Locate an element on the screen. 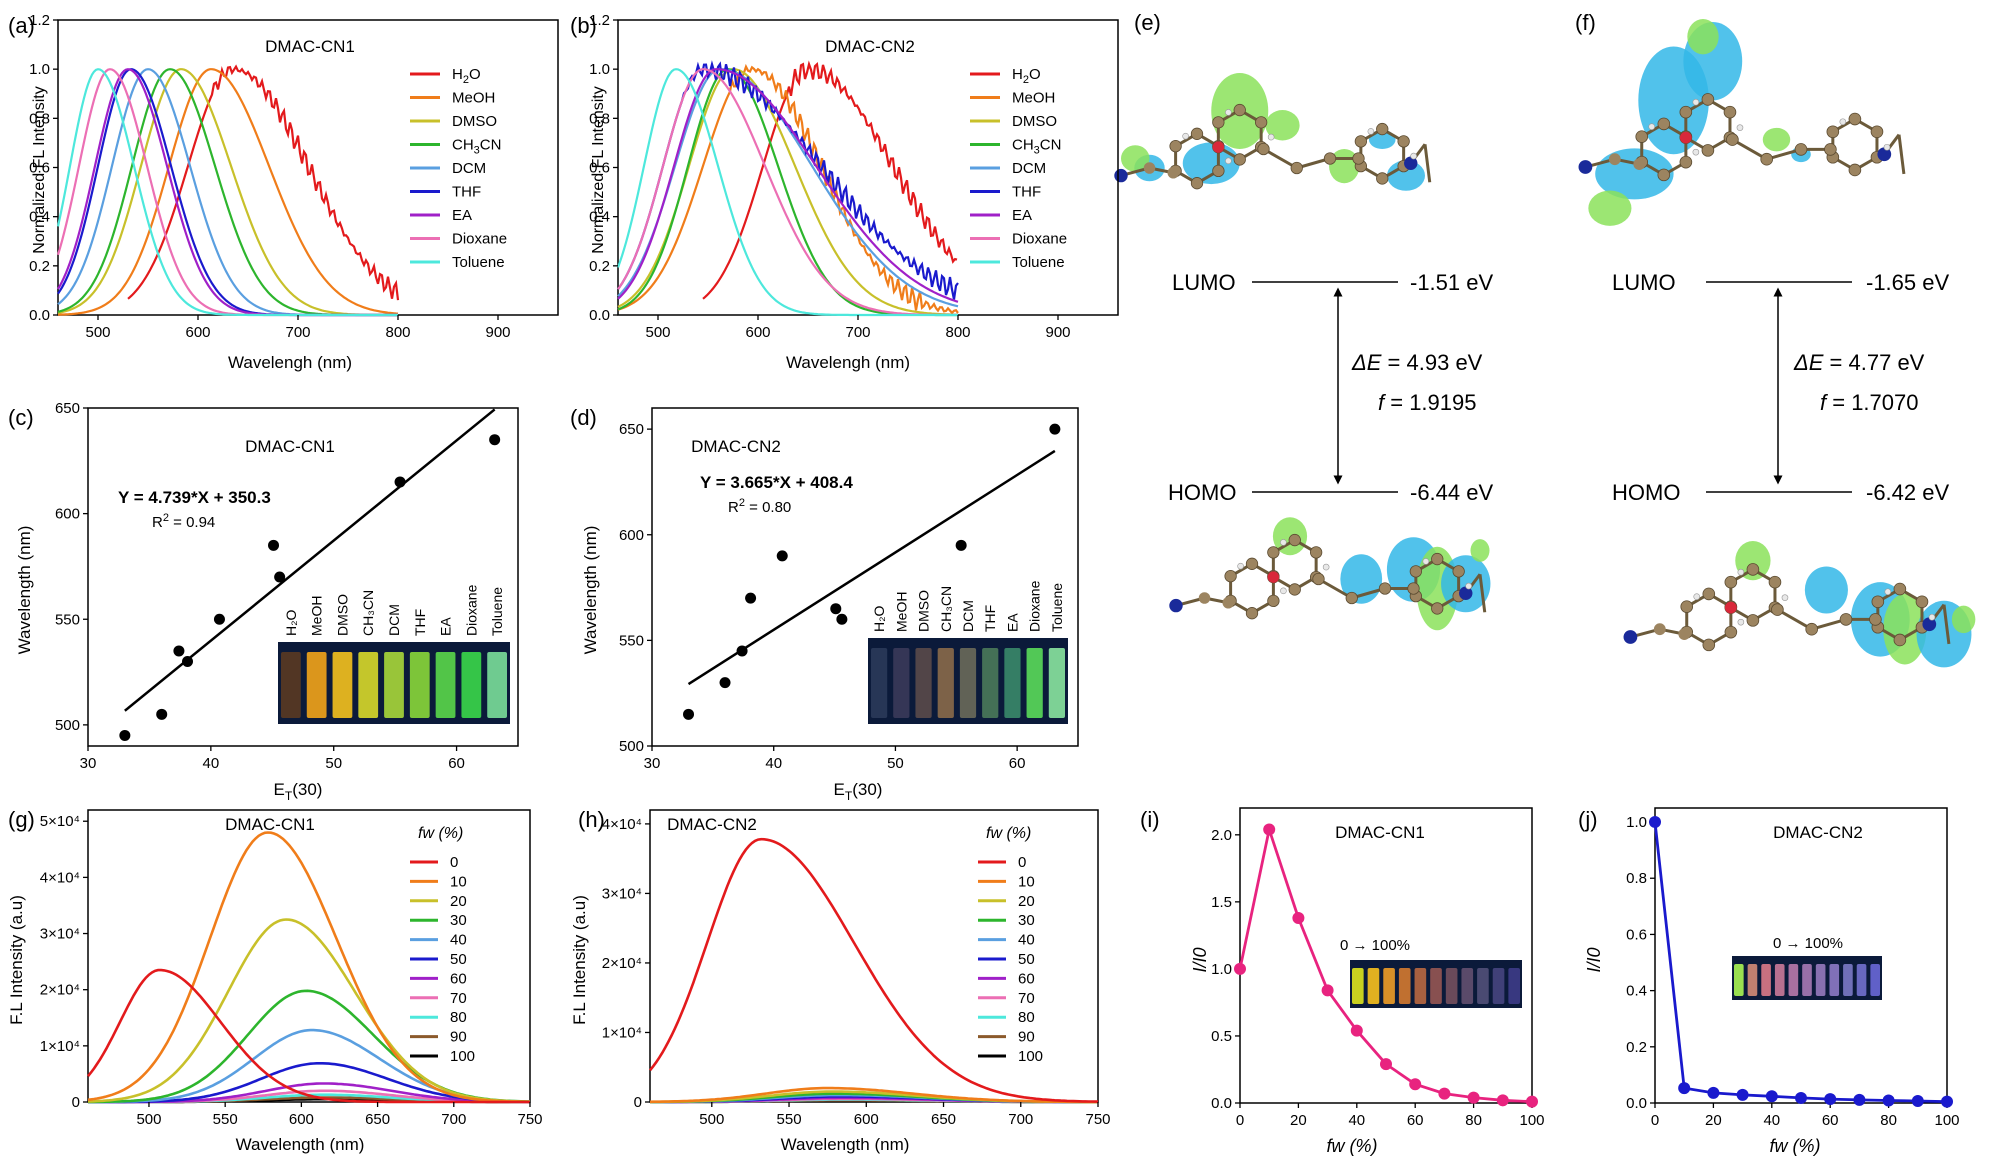 The image size is (2000, 1161). panel-c-xtick-label: 60 is located at coordinates (456, 763).